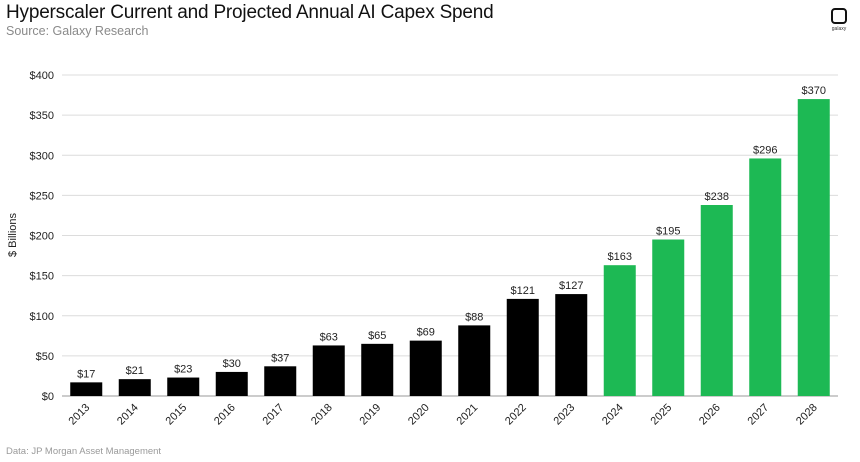  Describe the element at coordinates (42, 196) in the screenshot. I see `y-tick-label: $250` at that location.